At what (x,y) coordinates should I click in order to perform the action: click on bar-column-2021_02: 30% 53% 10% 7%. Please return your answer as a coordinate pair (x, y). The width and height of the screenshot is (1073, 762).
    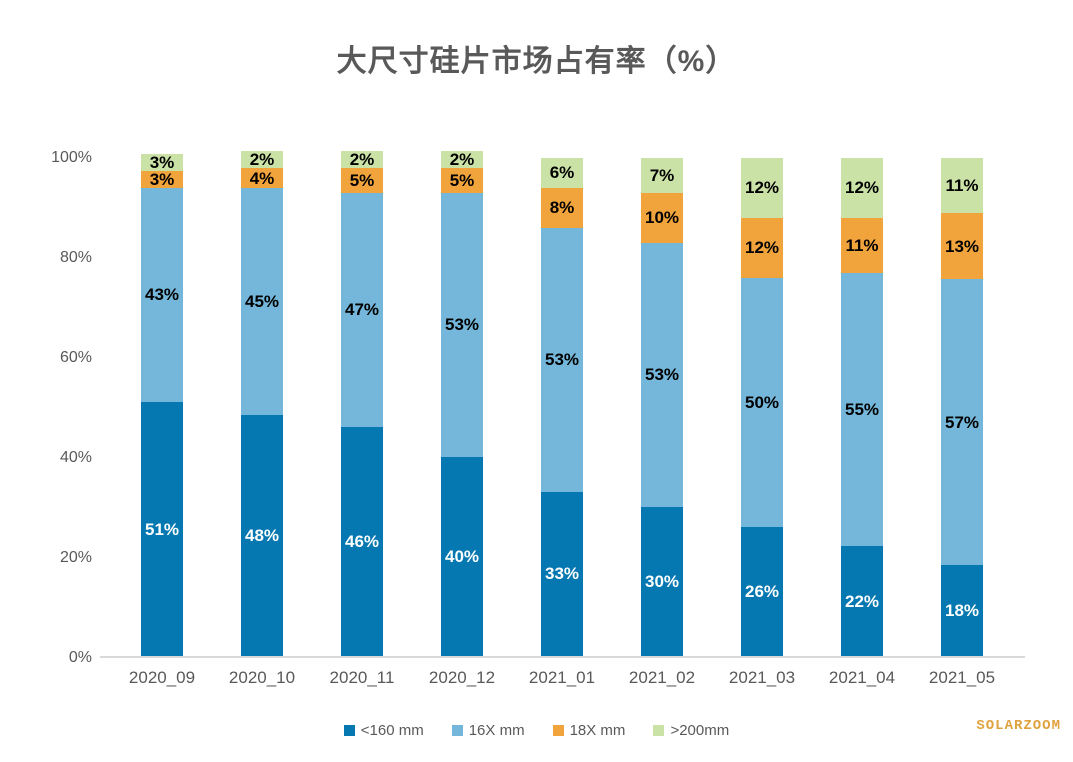
    Looking at the image, I should click on (662, 407).